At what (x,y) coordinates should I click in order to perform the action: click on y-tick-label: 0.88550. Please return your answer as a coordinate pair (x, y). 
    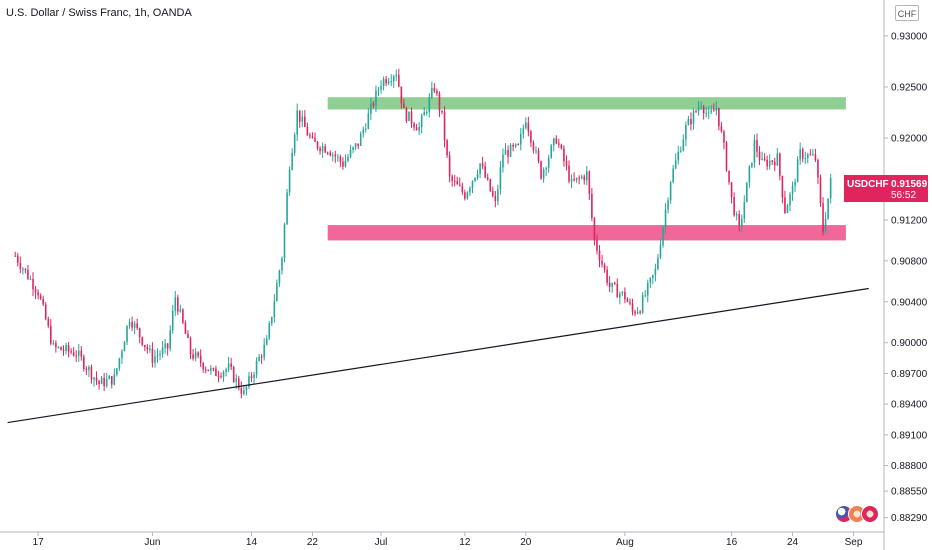
    Looking at the image, I should click on (909, 492).